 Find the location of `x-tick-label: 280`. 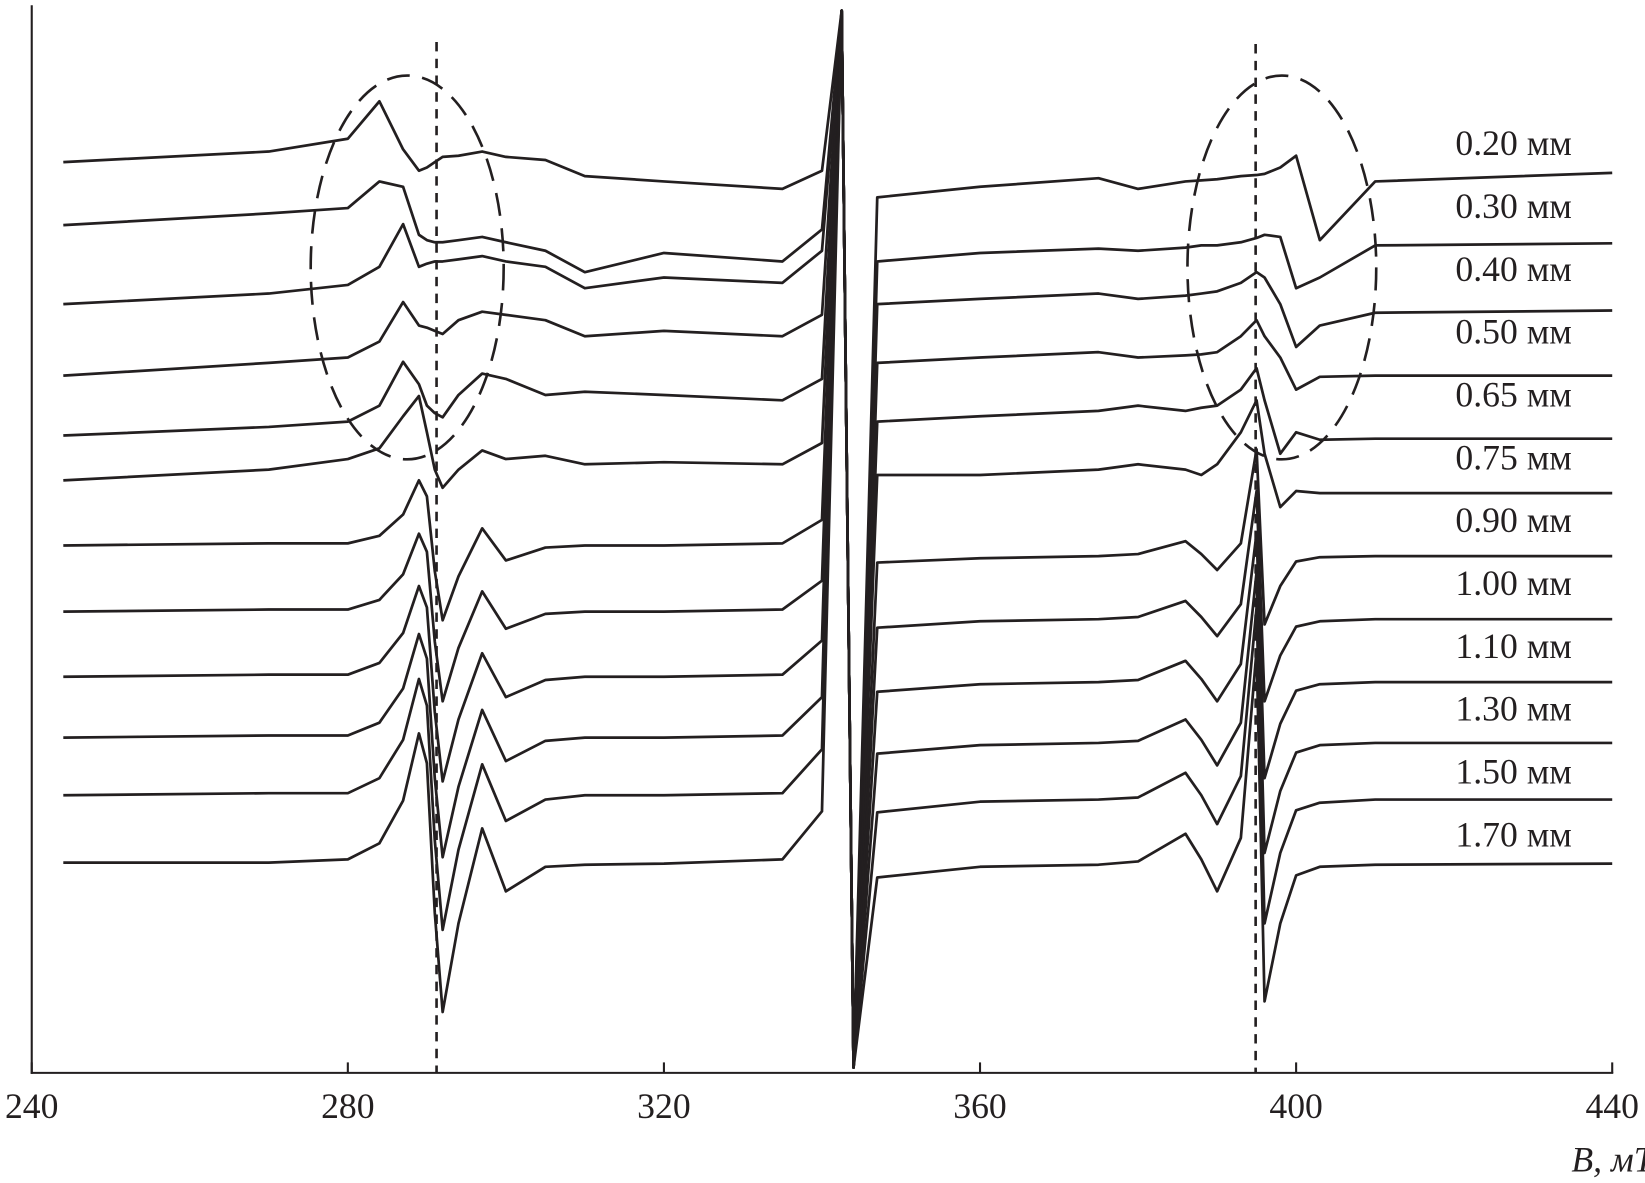

x-tick-label: 280 is located at coordinates (347, 1106).